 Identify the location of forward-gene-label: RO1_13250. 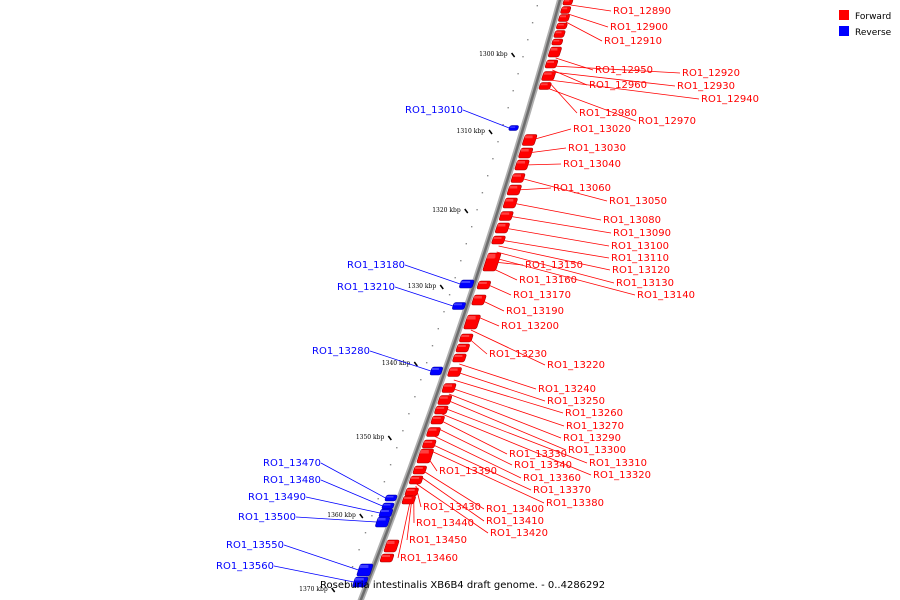
(576, 401).